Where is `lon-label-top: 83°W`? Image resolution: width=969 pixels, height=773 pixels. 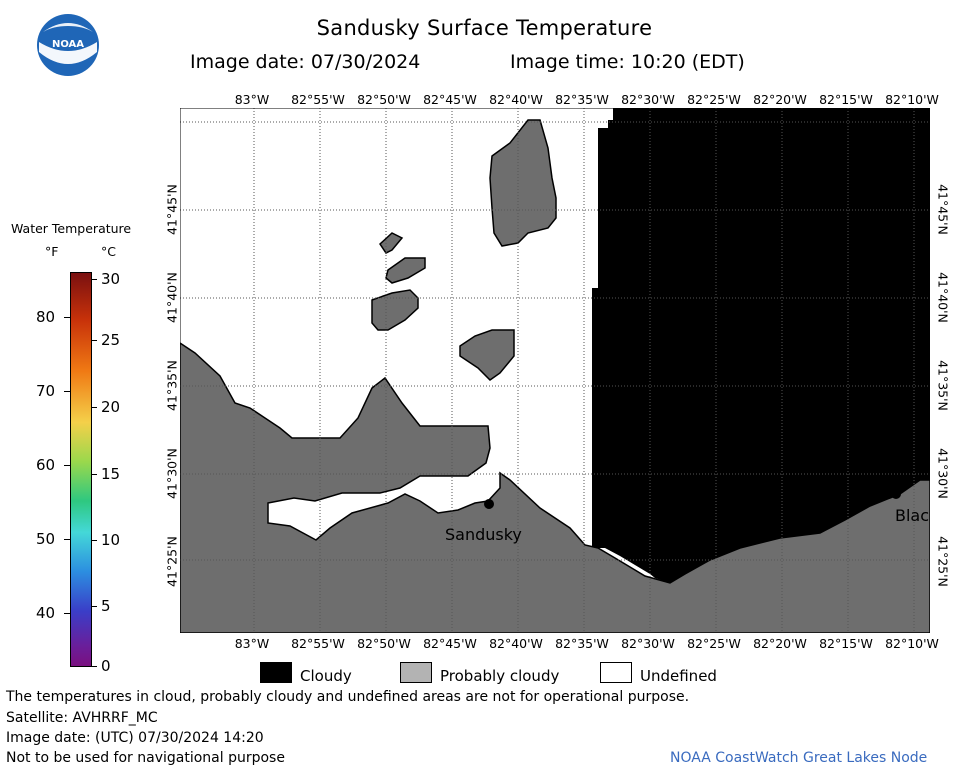
lon-label-top: 83°W is located at coordinates (252, 99).